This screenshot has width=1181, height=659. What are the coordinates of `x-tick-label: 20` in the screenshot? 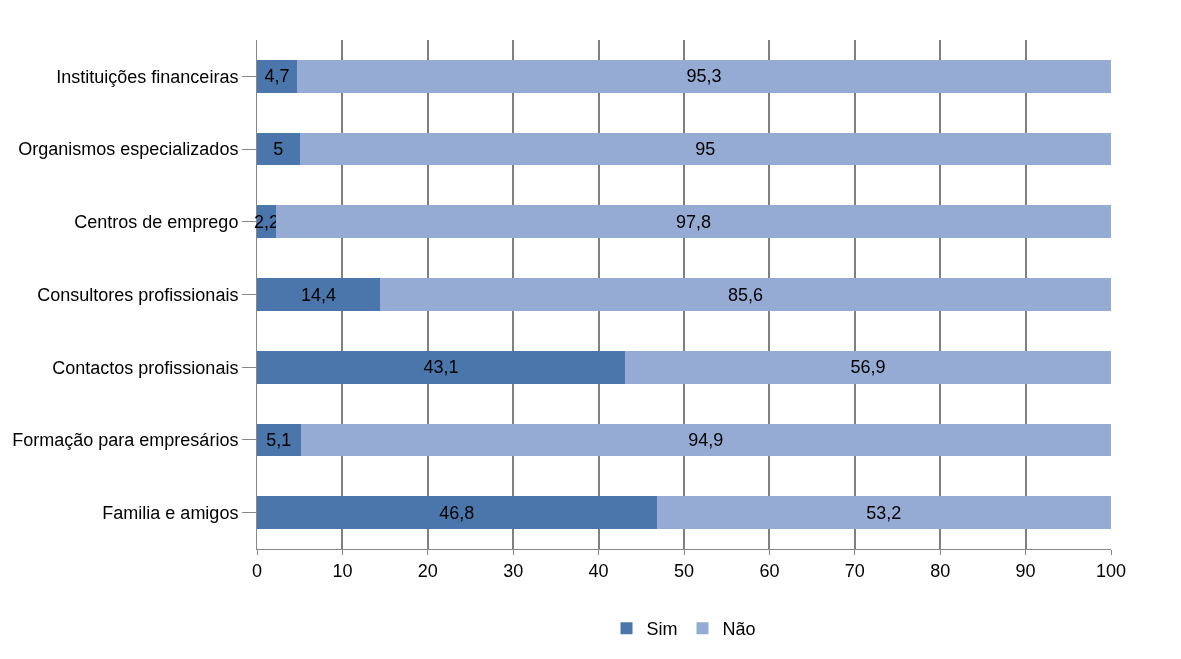 It's located at (427, 570).